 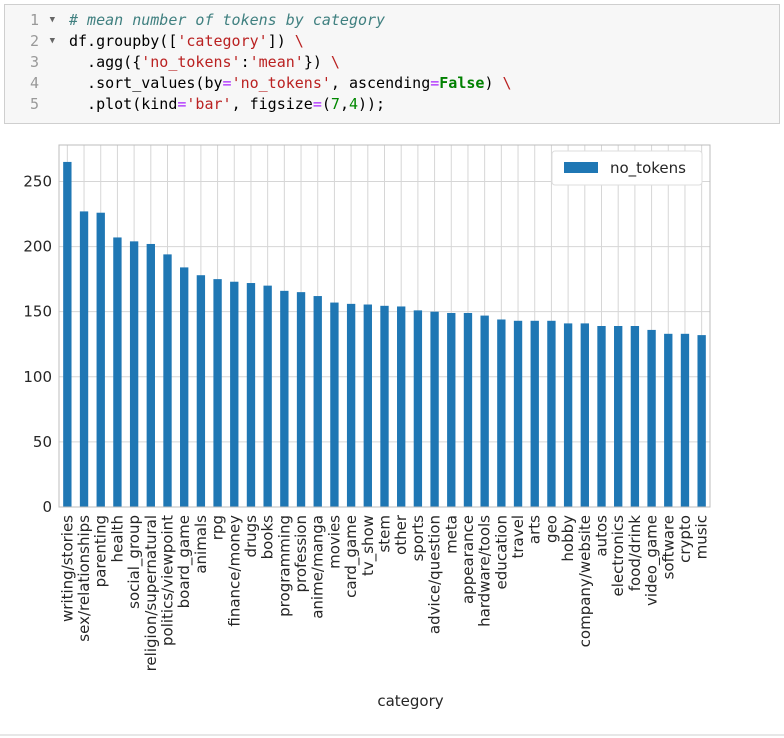 What do you see at coordinates (418, 538) in the screenshot?
I see `x-tick-label: sports` at bounding box center [418, 538].